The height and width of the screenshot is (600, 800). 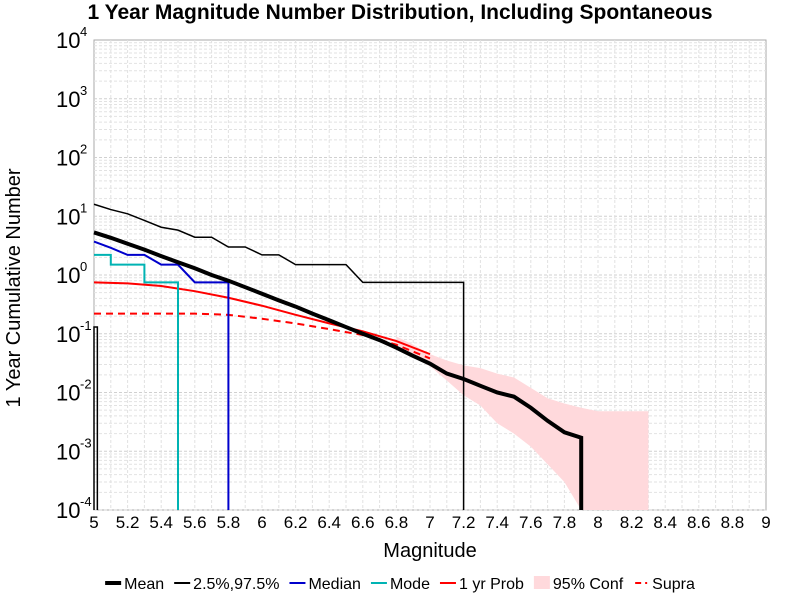 I want to click on x-tick-label: 8.8, so click(x=733, y=522).